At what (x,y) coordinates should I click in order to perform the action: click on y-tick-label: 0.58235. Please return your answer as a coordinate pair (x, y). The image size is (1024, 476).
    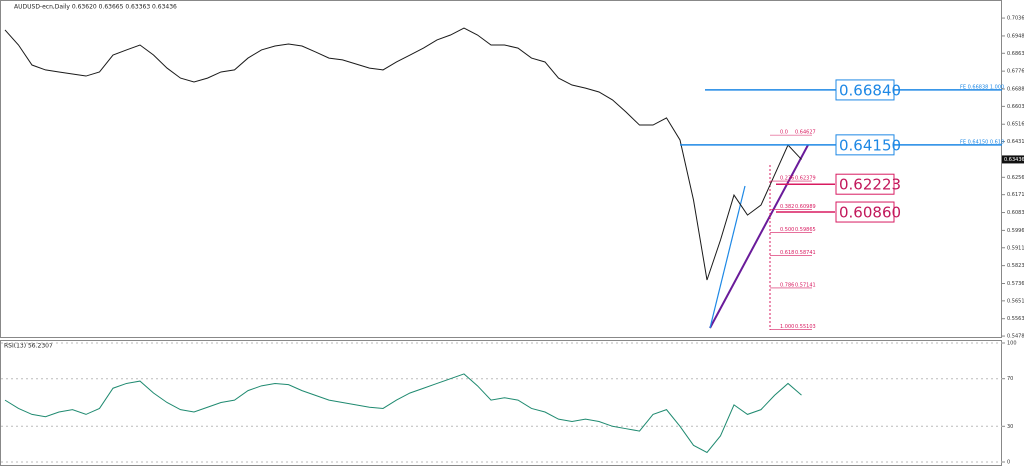
    Looking at the image, I should click on (1015, 266).